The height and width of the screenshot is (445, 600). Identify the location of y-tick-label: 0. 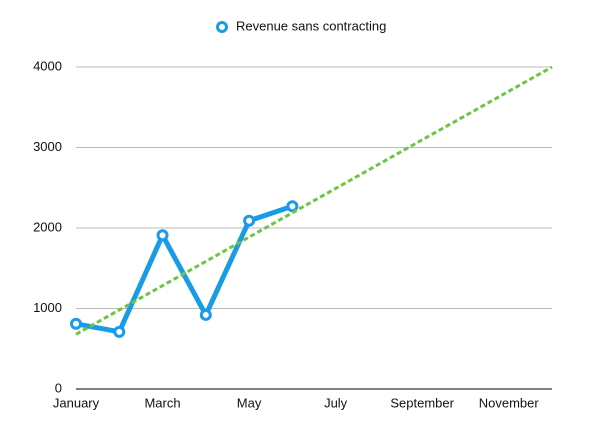
(58, 387).